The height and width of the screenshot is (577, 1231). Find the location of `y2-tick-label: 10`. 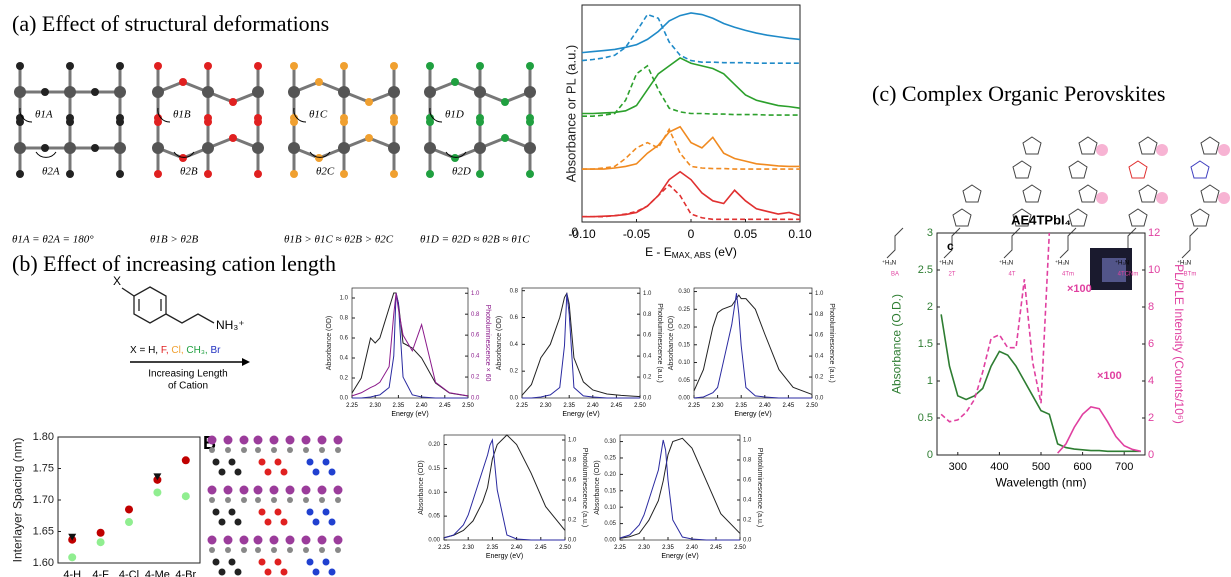

y2-tick-label: 10 is located at coordinates (1154, 270).